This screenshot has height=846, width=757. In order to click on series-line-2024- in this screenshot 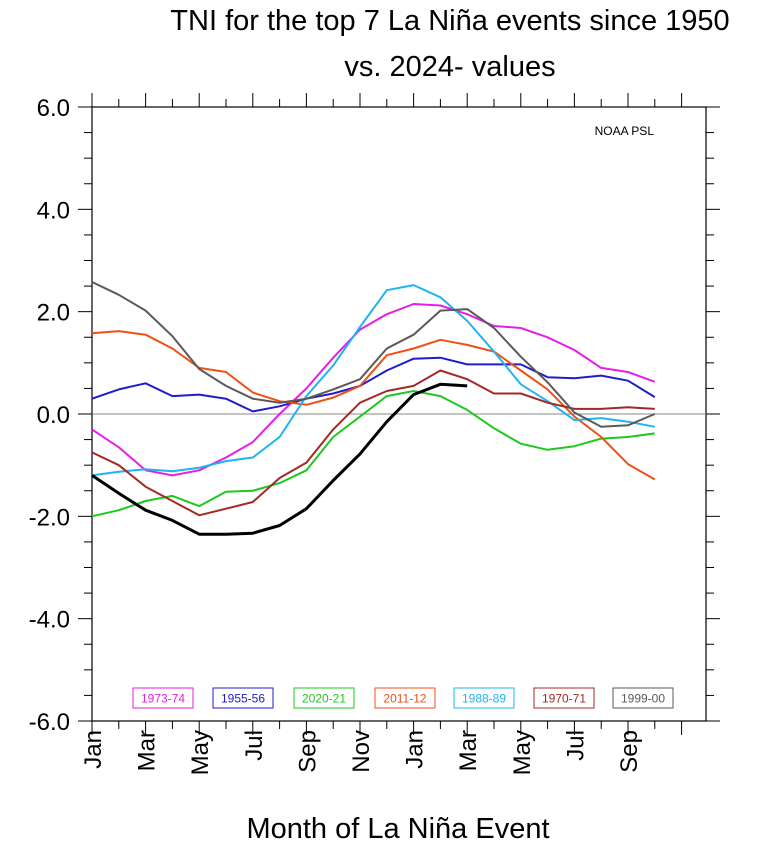, I will do `click(279, 459)`.